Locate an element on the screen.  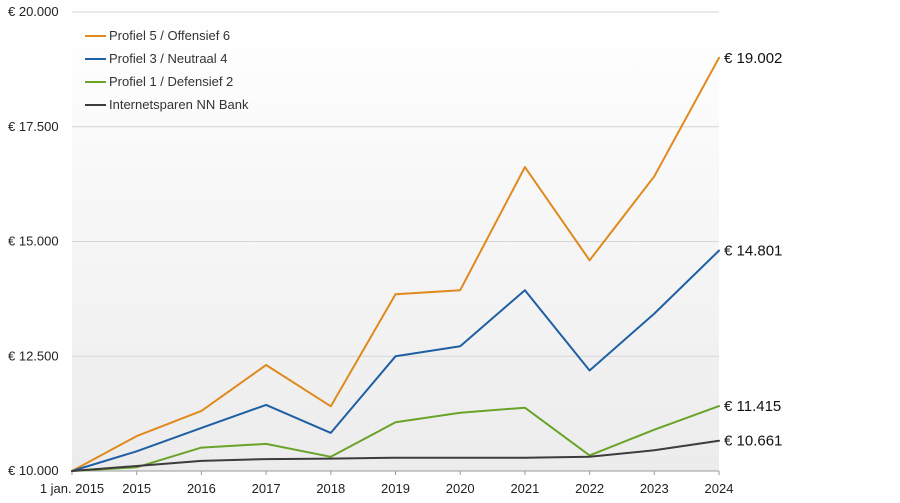
x-tick-label: 2019 is located at coordinates (395, 488).